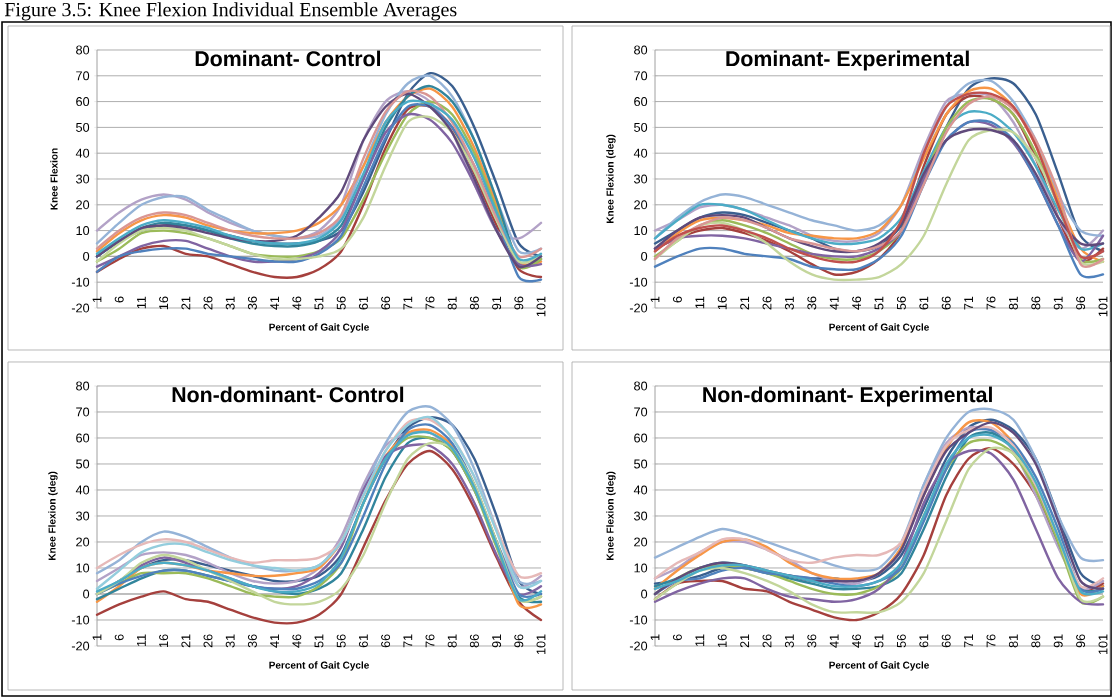  What do you see at coordinates (288, 58) in the screenshot?
I see `chart-title: Dominant- Control` at bounding box center [288, 58].